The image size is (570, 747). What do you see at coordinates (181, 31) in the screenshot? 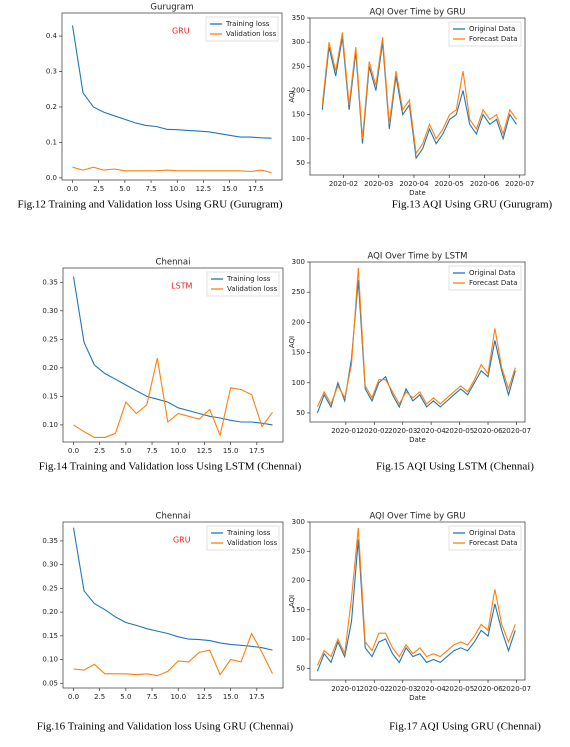
I see `annotation: GRU` at bounding box center [181, 31].